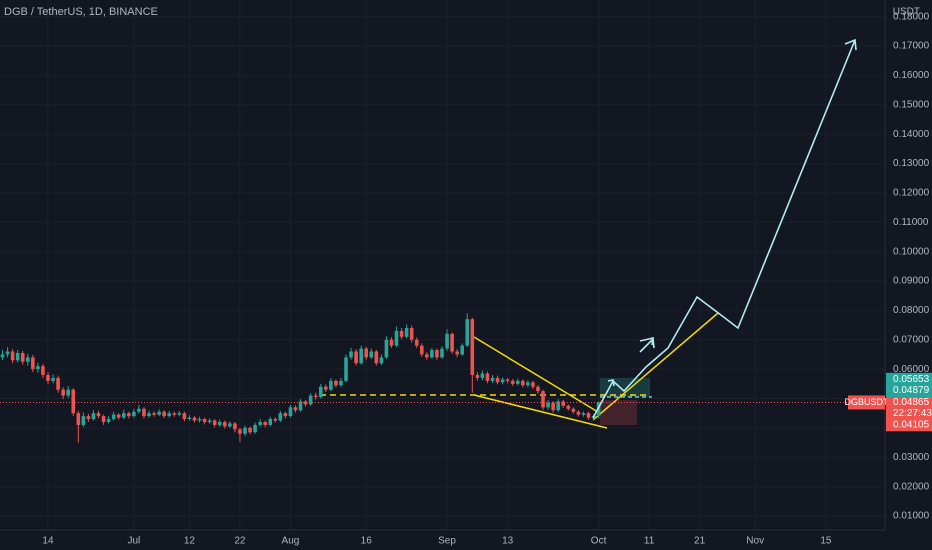 The image size is (932, 550). Describe the element at coordinates (133, 541) in the screenshot. I see `x-tick-label: Jul` at that location.